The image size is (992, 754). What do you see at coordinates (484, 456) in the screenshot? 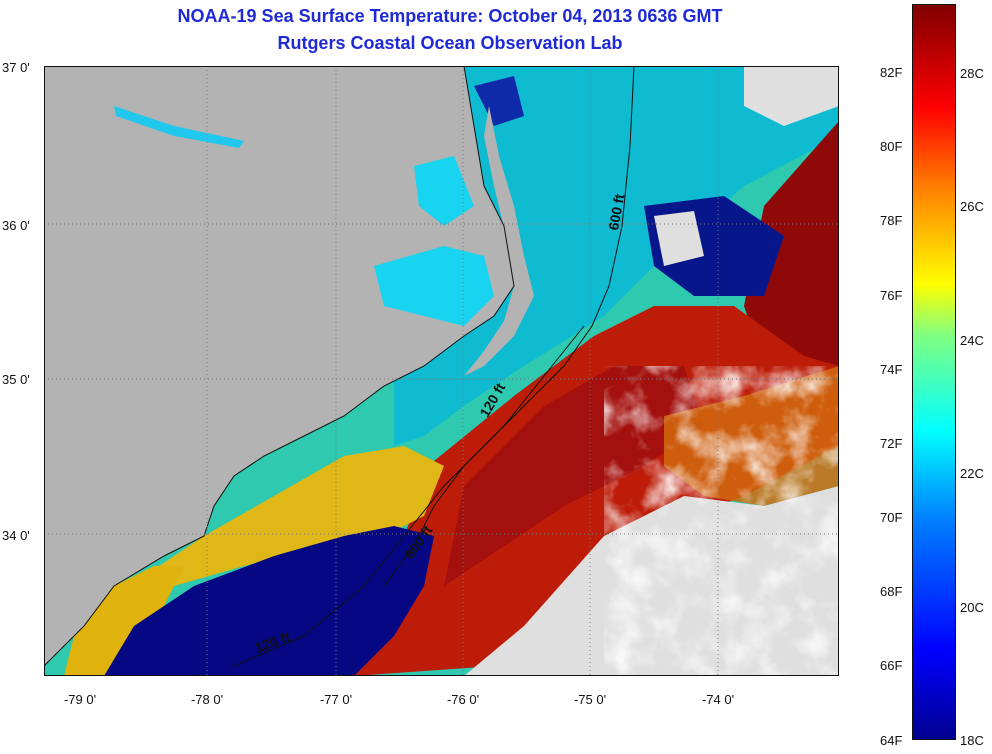
I see `contour-600ft-south` at bounding box center [484, 456].